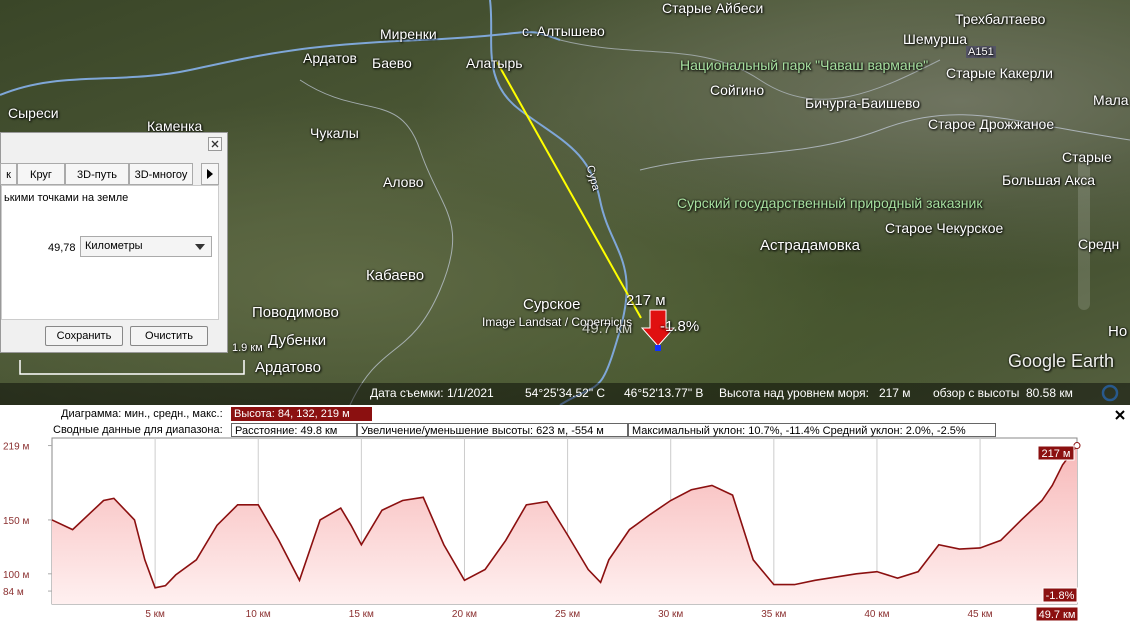 The width and height of the screenshot is (1130, 624). Describe the element at coordinates (142, 414) in the screenshot. I see `header-label: Диаграмма: мин., средн., макс.:` at that location.